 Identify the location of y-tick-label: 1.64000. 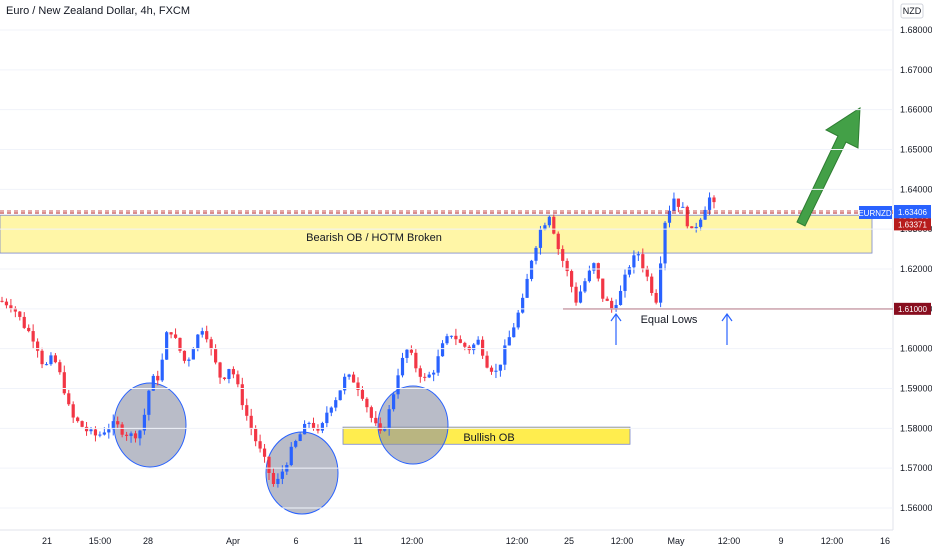
(916, 189).